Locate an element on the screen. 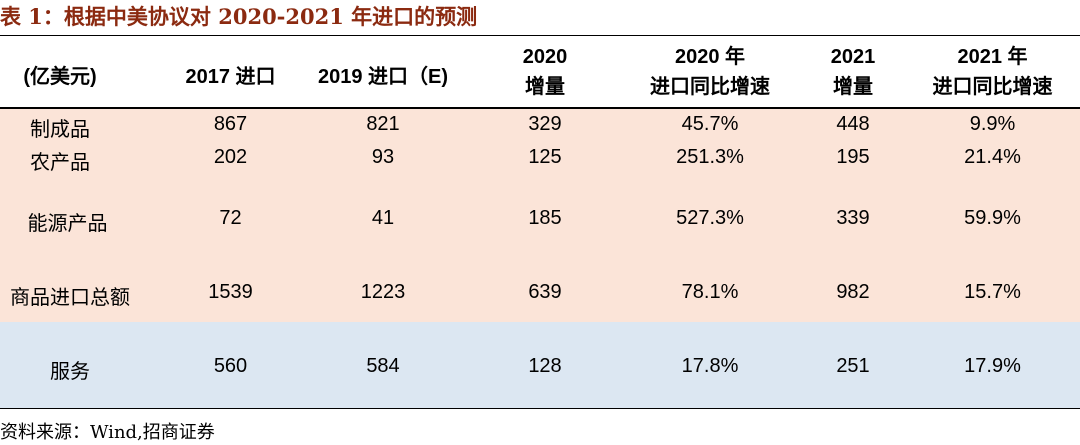 The height and width of the screenshot is (445, 1080). row-category: 农产品 is located at coordinates (60, 163).